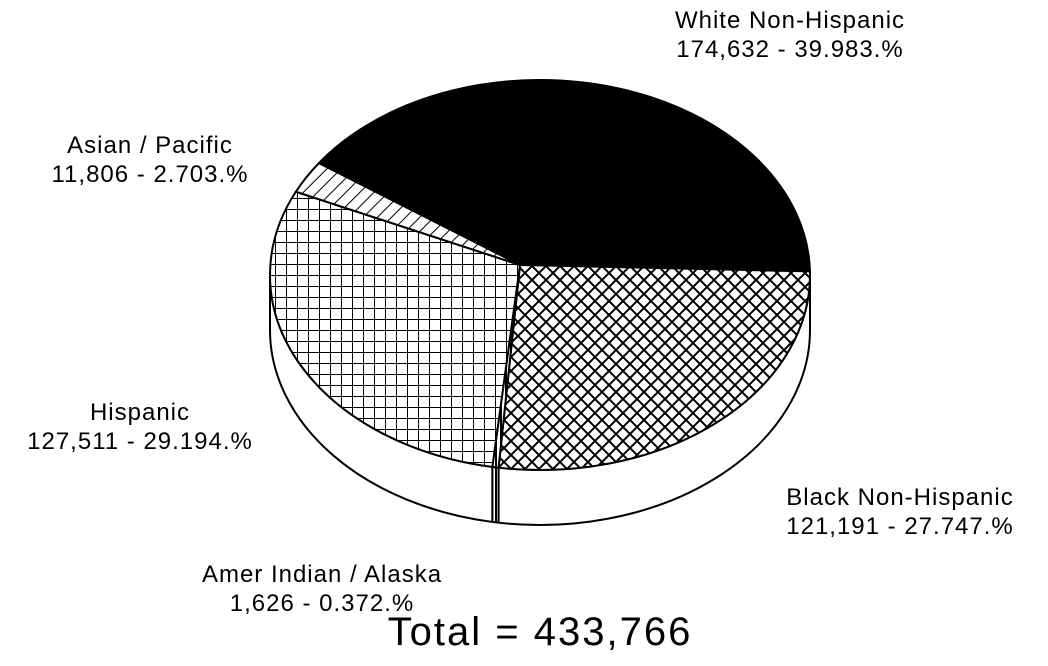 The height and width of the screenshot is (666, 1048). Describe the element at coordinates (900, 526) in the screenshot. I see `value-label: 121,191 - 27.747.%` at that location.